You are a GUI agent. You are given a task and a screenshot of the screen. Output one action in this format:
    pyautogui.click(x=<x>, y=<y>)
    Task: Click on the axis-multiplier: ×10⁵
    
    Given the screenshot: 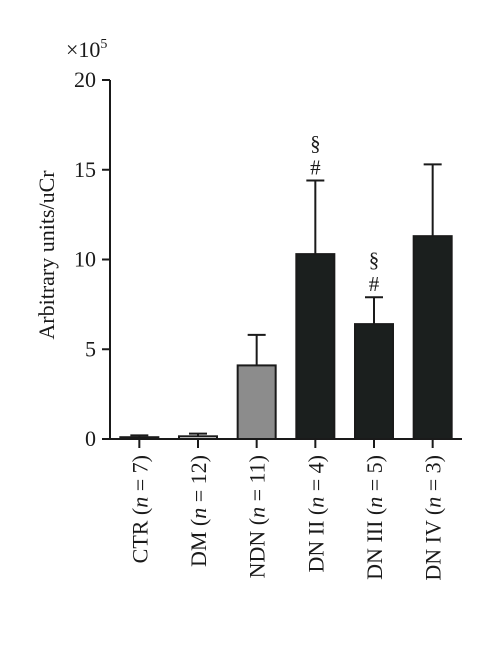 What is the action you would take?
    pyautogui.click(x=86, y=49)
    